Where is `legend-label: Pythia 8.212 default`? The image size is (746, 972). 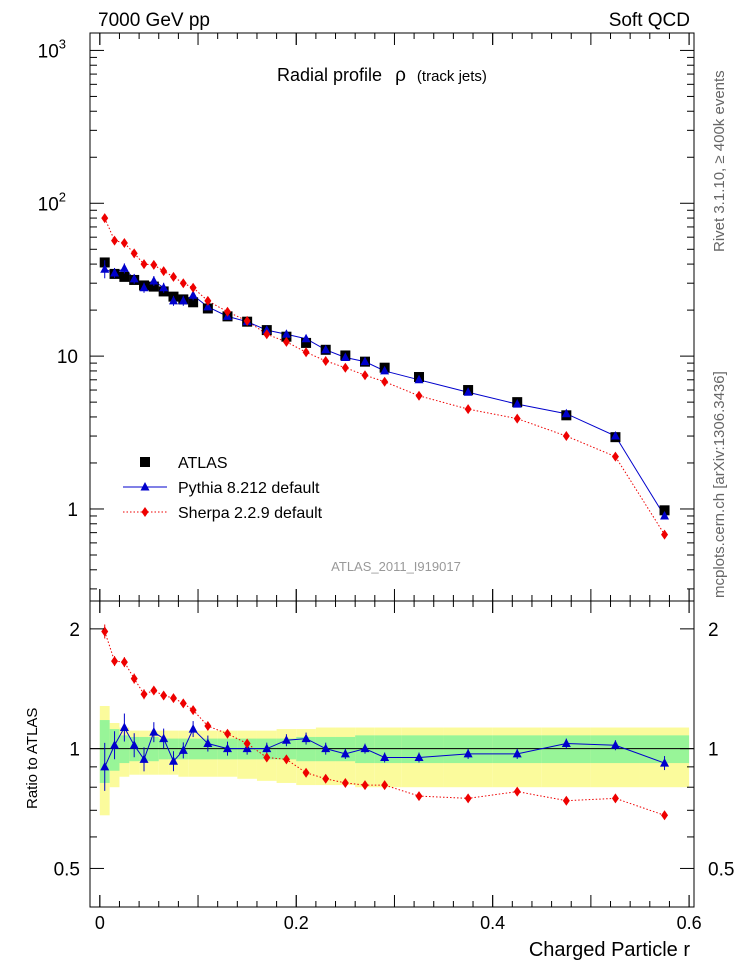 legend-label: Pythia 8.212 default is located at coordinates (249, 488).